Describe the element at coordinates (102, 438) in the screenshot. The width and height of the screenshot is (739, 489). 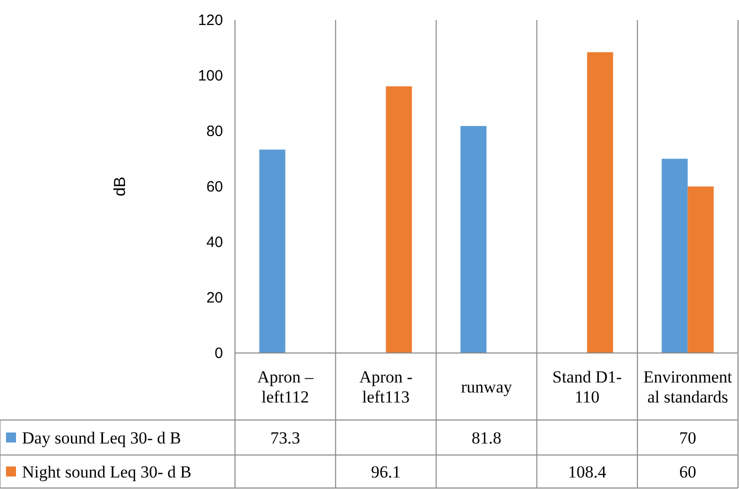
I see `legend-label: Day sound Leq 30- d B` at that location.